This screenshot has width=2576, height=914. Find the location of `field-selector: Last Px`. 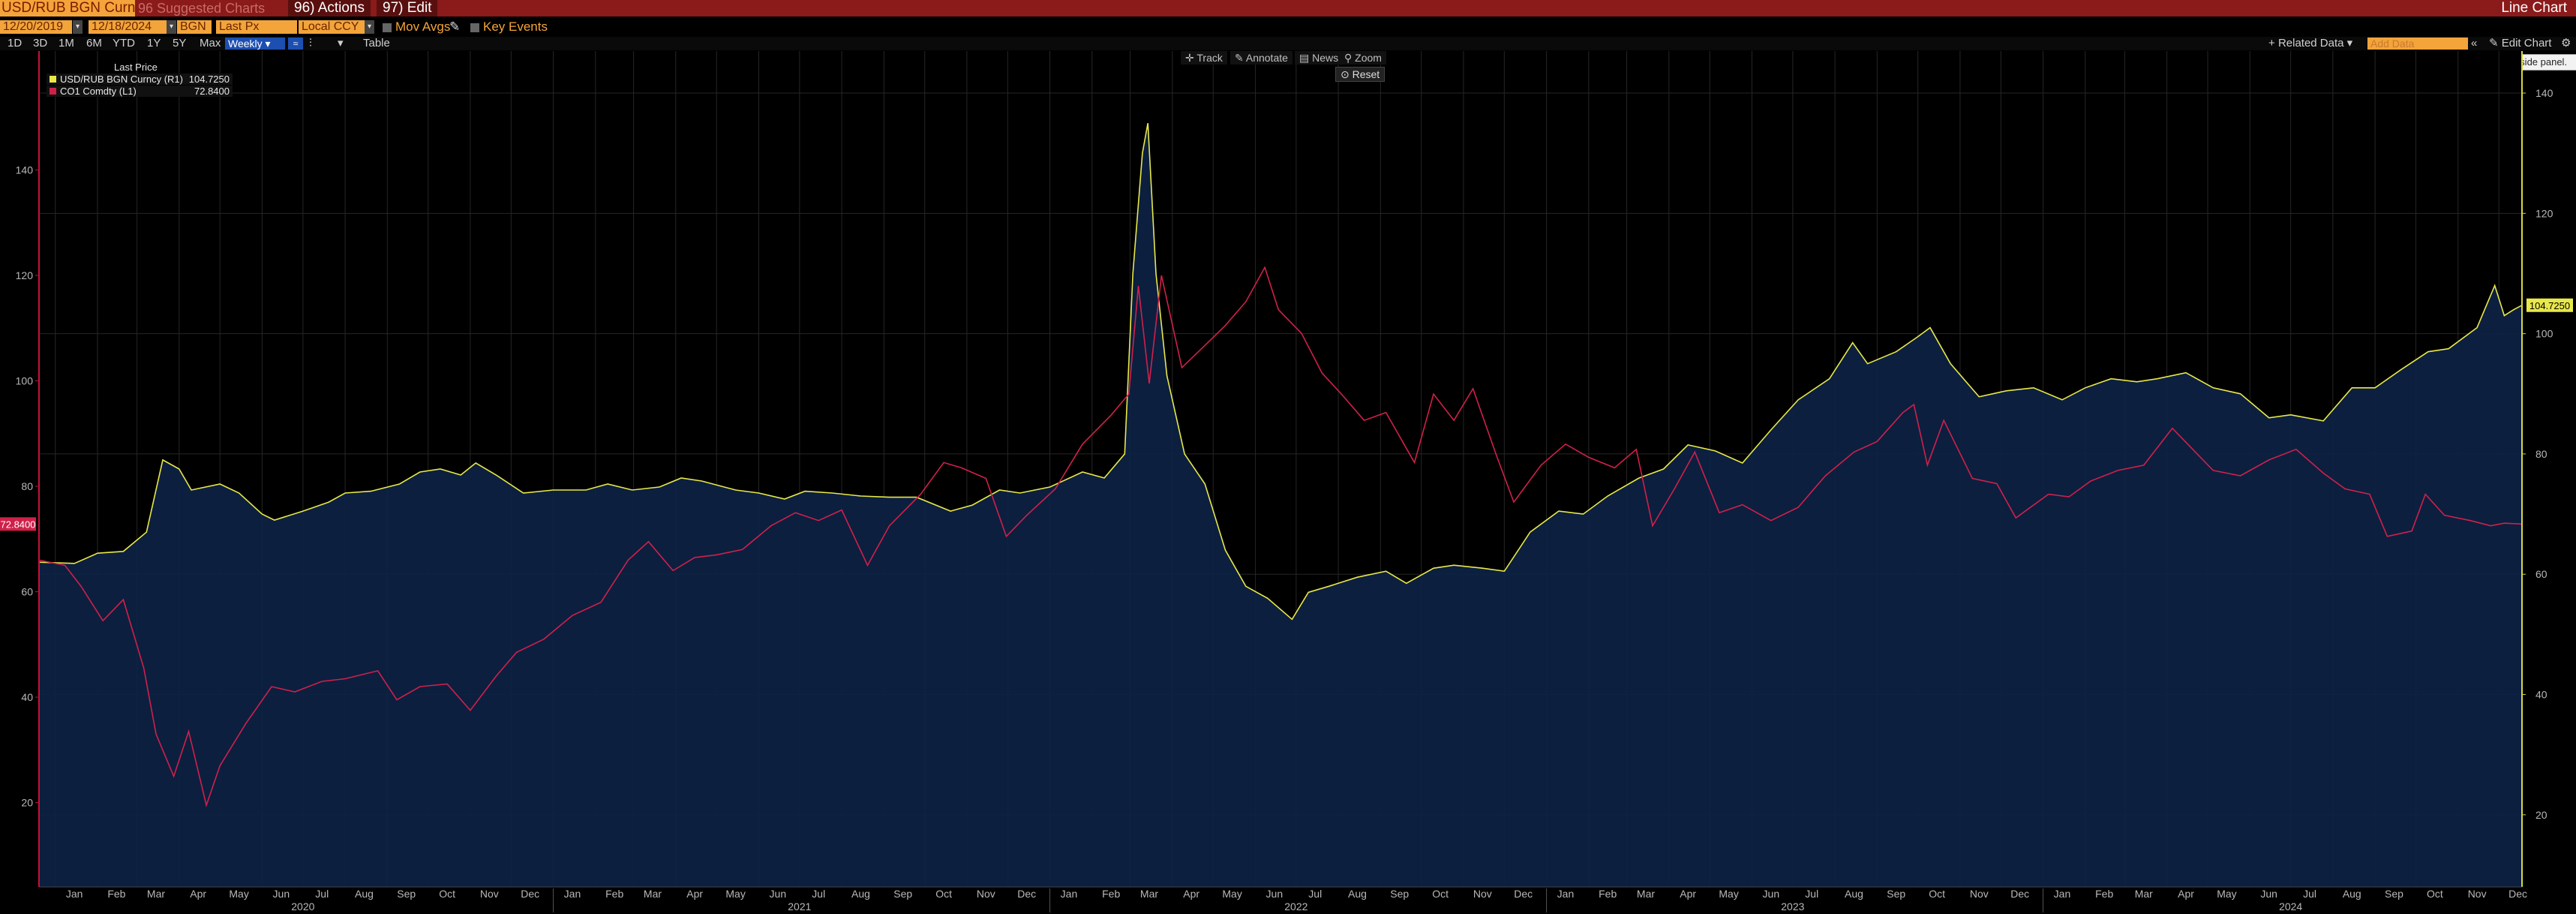

field-selector: Last Px is located at coordinates (256, 27).